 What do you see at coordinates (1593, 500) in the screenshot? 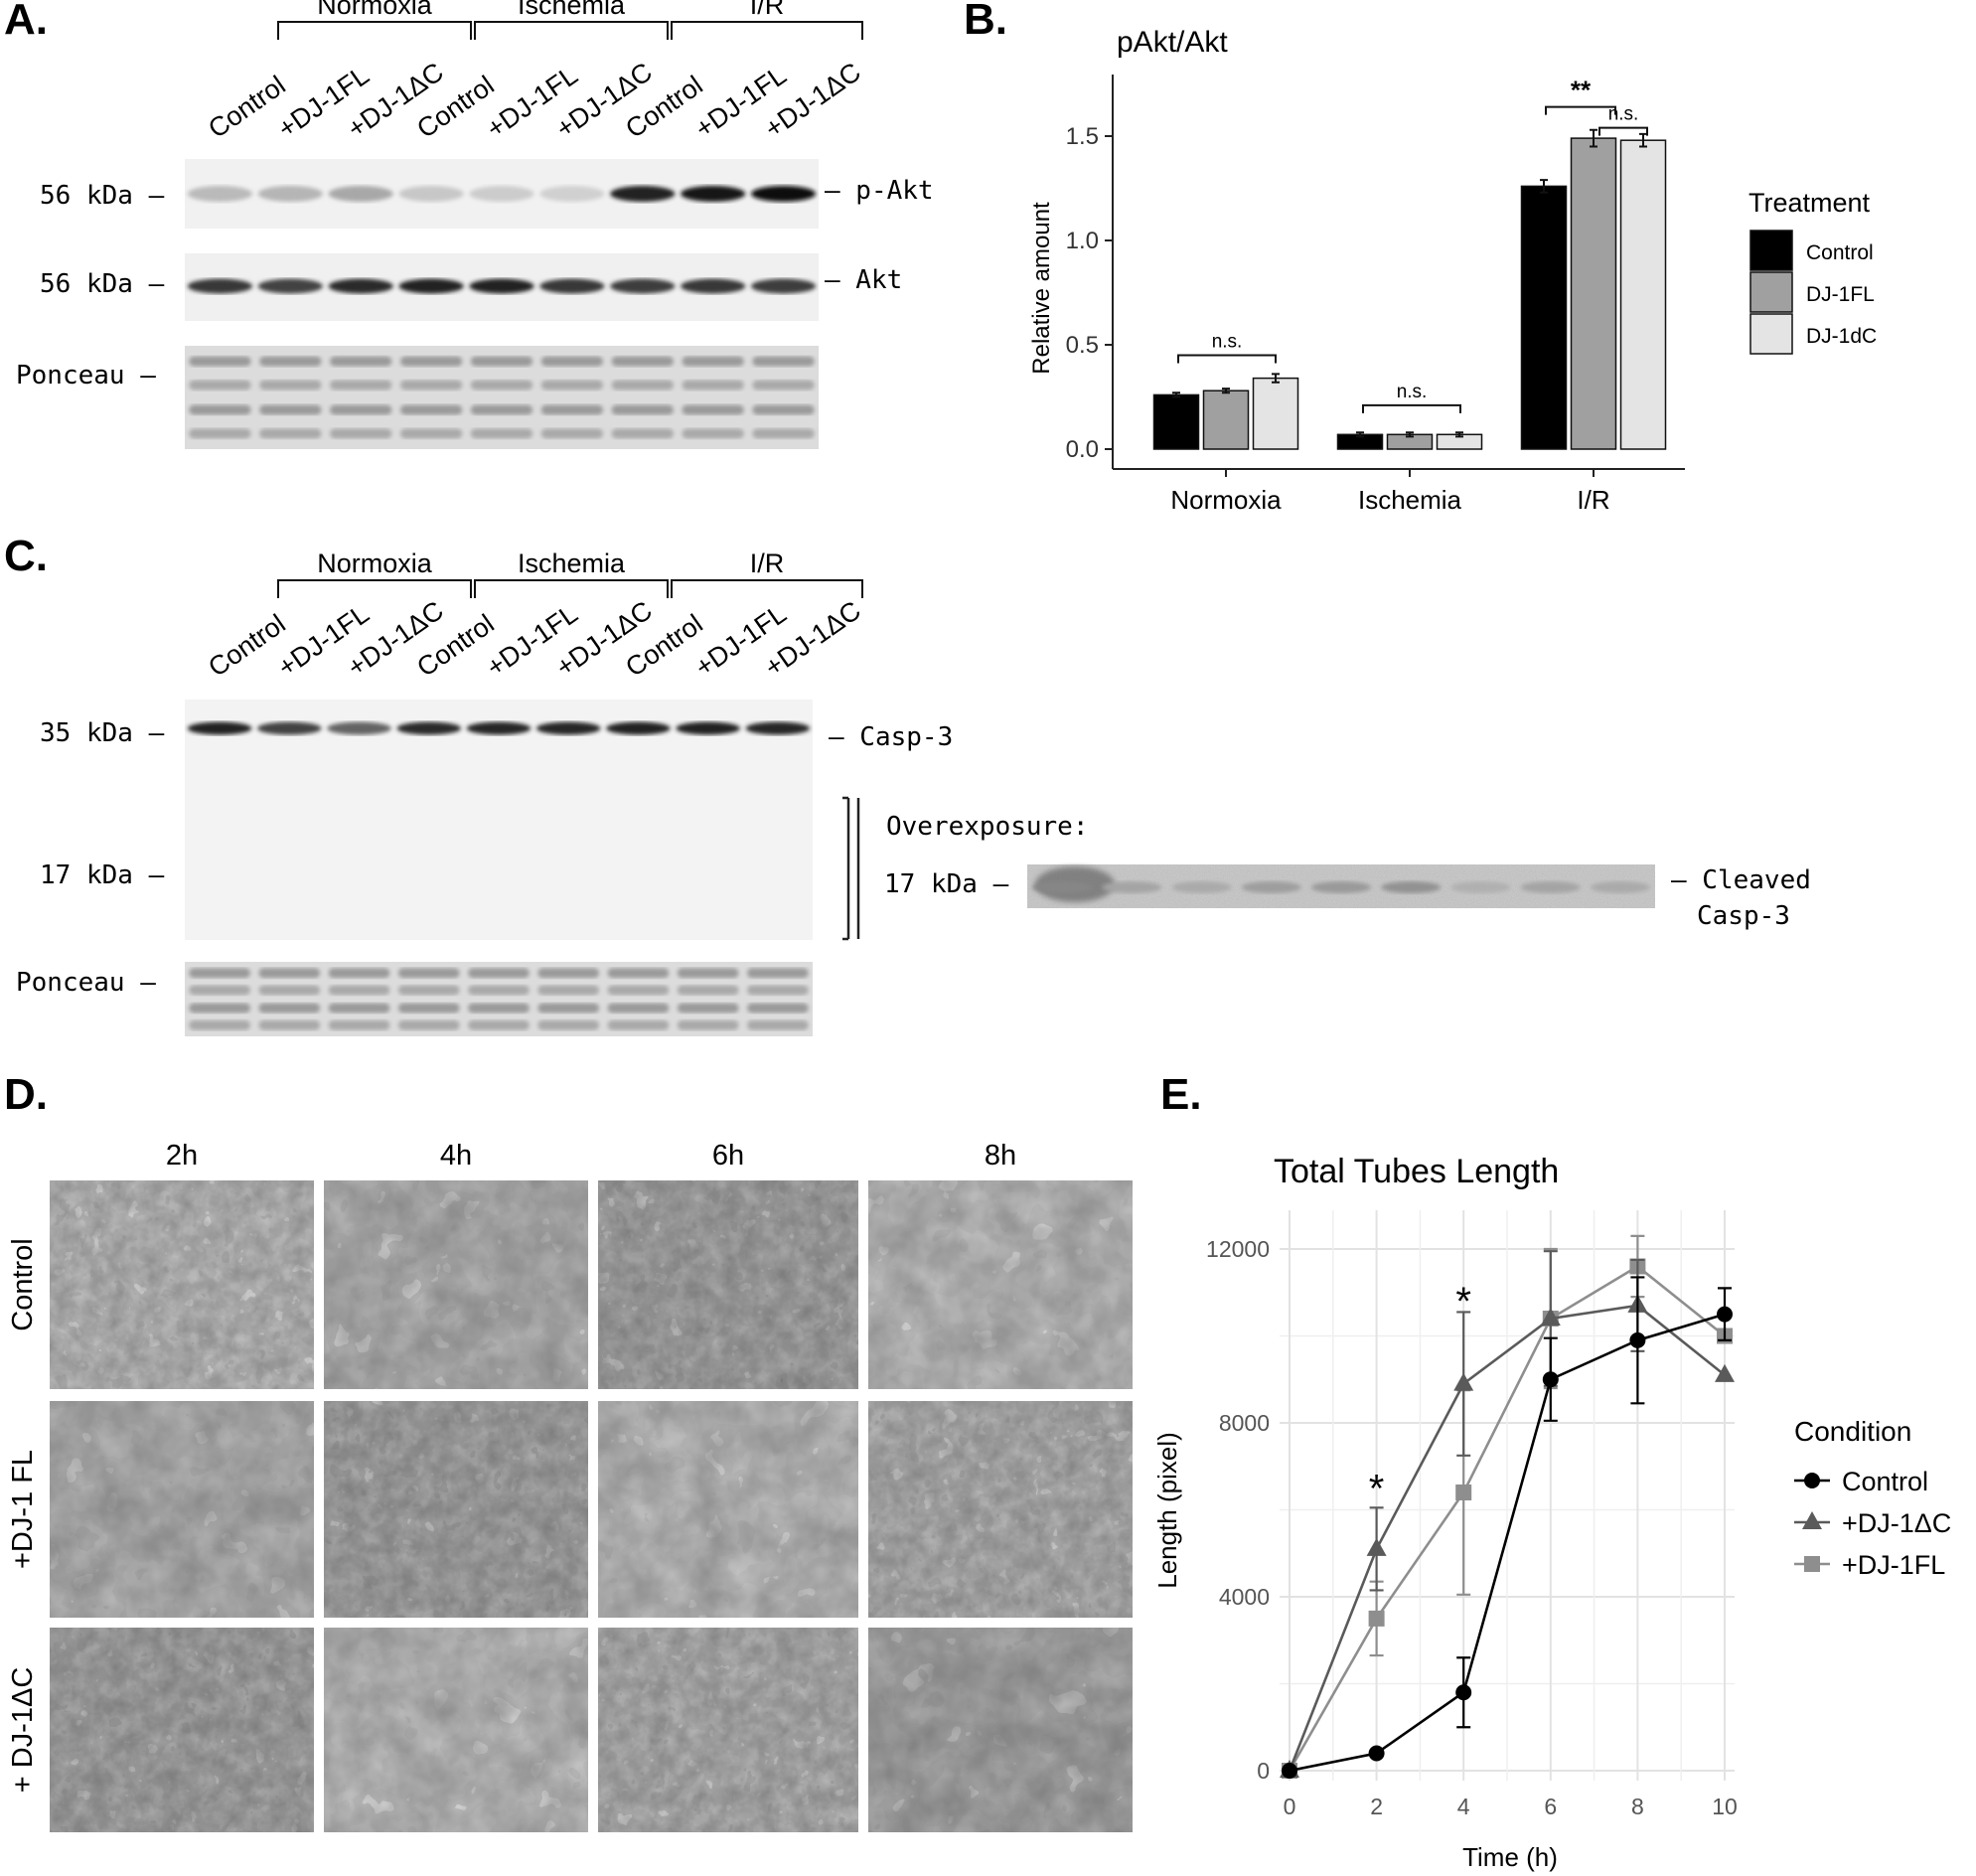
I see `chart-b-xtick-label-2: I/R` at bounding box center [1593, 500].